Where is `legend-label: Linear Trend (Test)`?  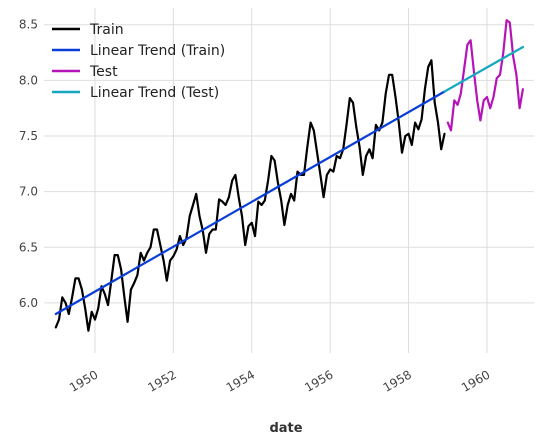 legend-label: Linear Trend (Test) is located at coordinates (154, 93).